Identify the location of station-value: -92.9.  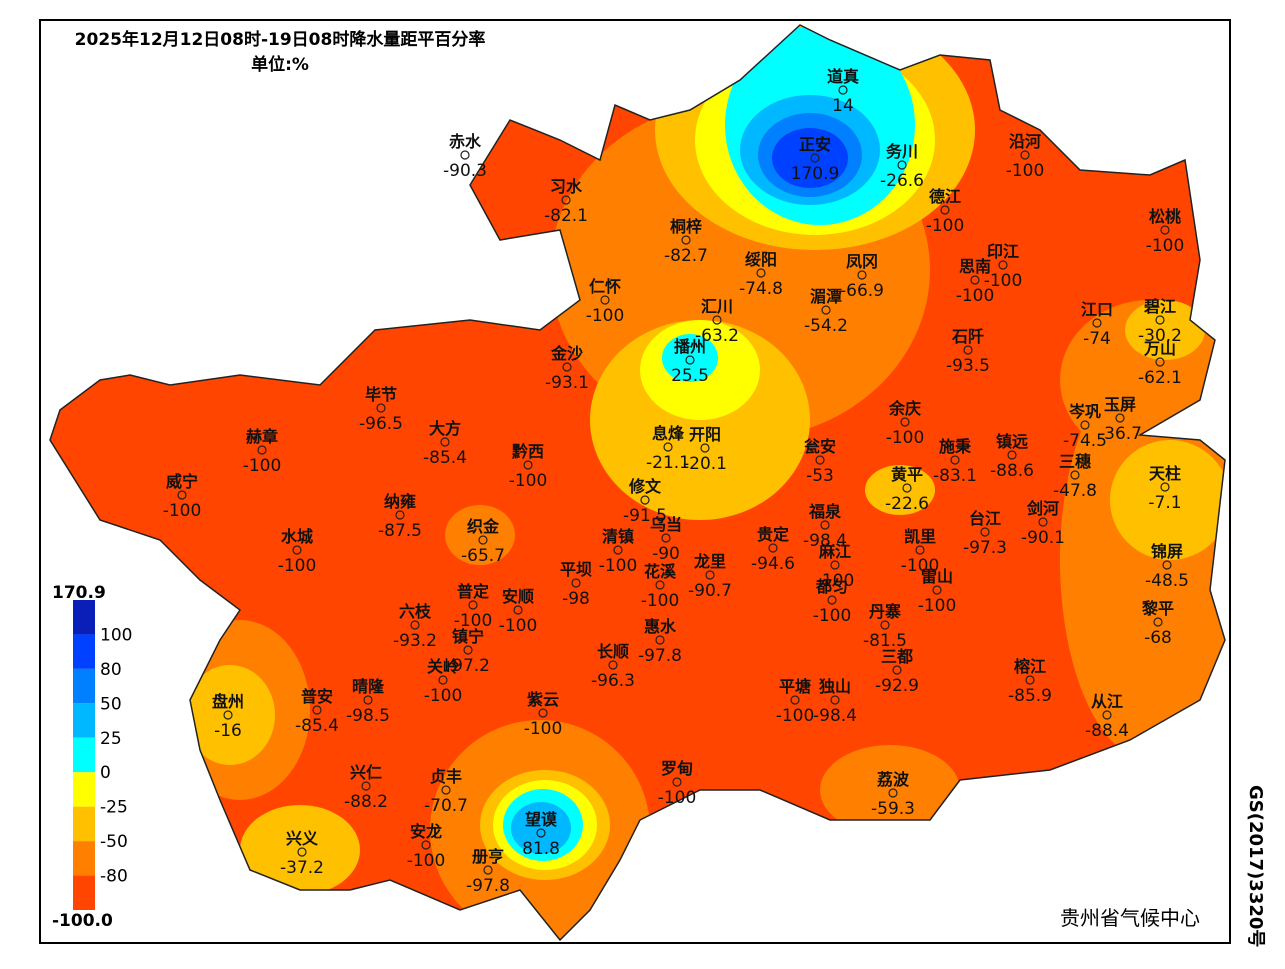
(897, 686).